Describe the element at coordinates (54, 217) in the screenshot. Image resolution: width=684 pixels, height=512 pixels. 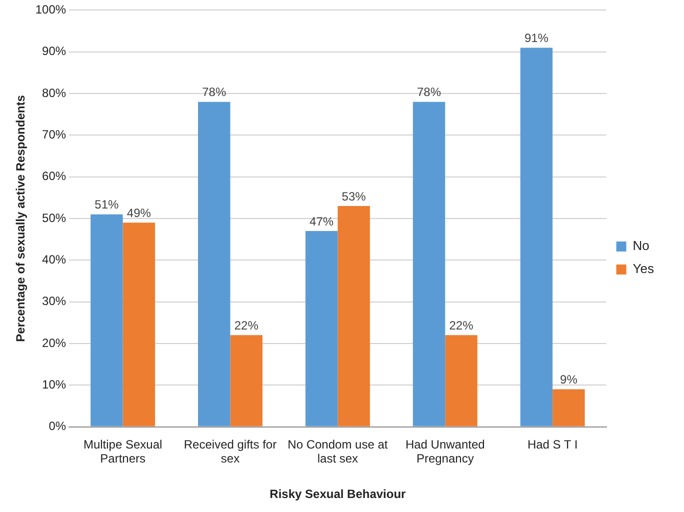
I see `y-tick-label: 50%` at that location.